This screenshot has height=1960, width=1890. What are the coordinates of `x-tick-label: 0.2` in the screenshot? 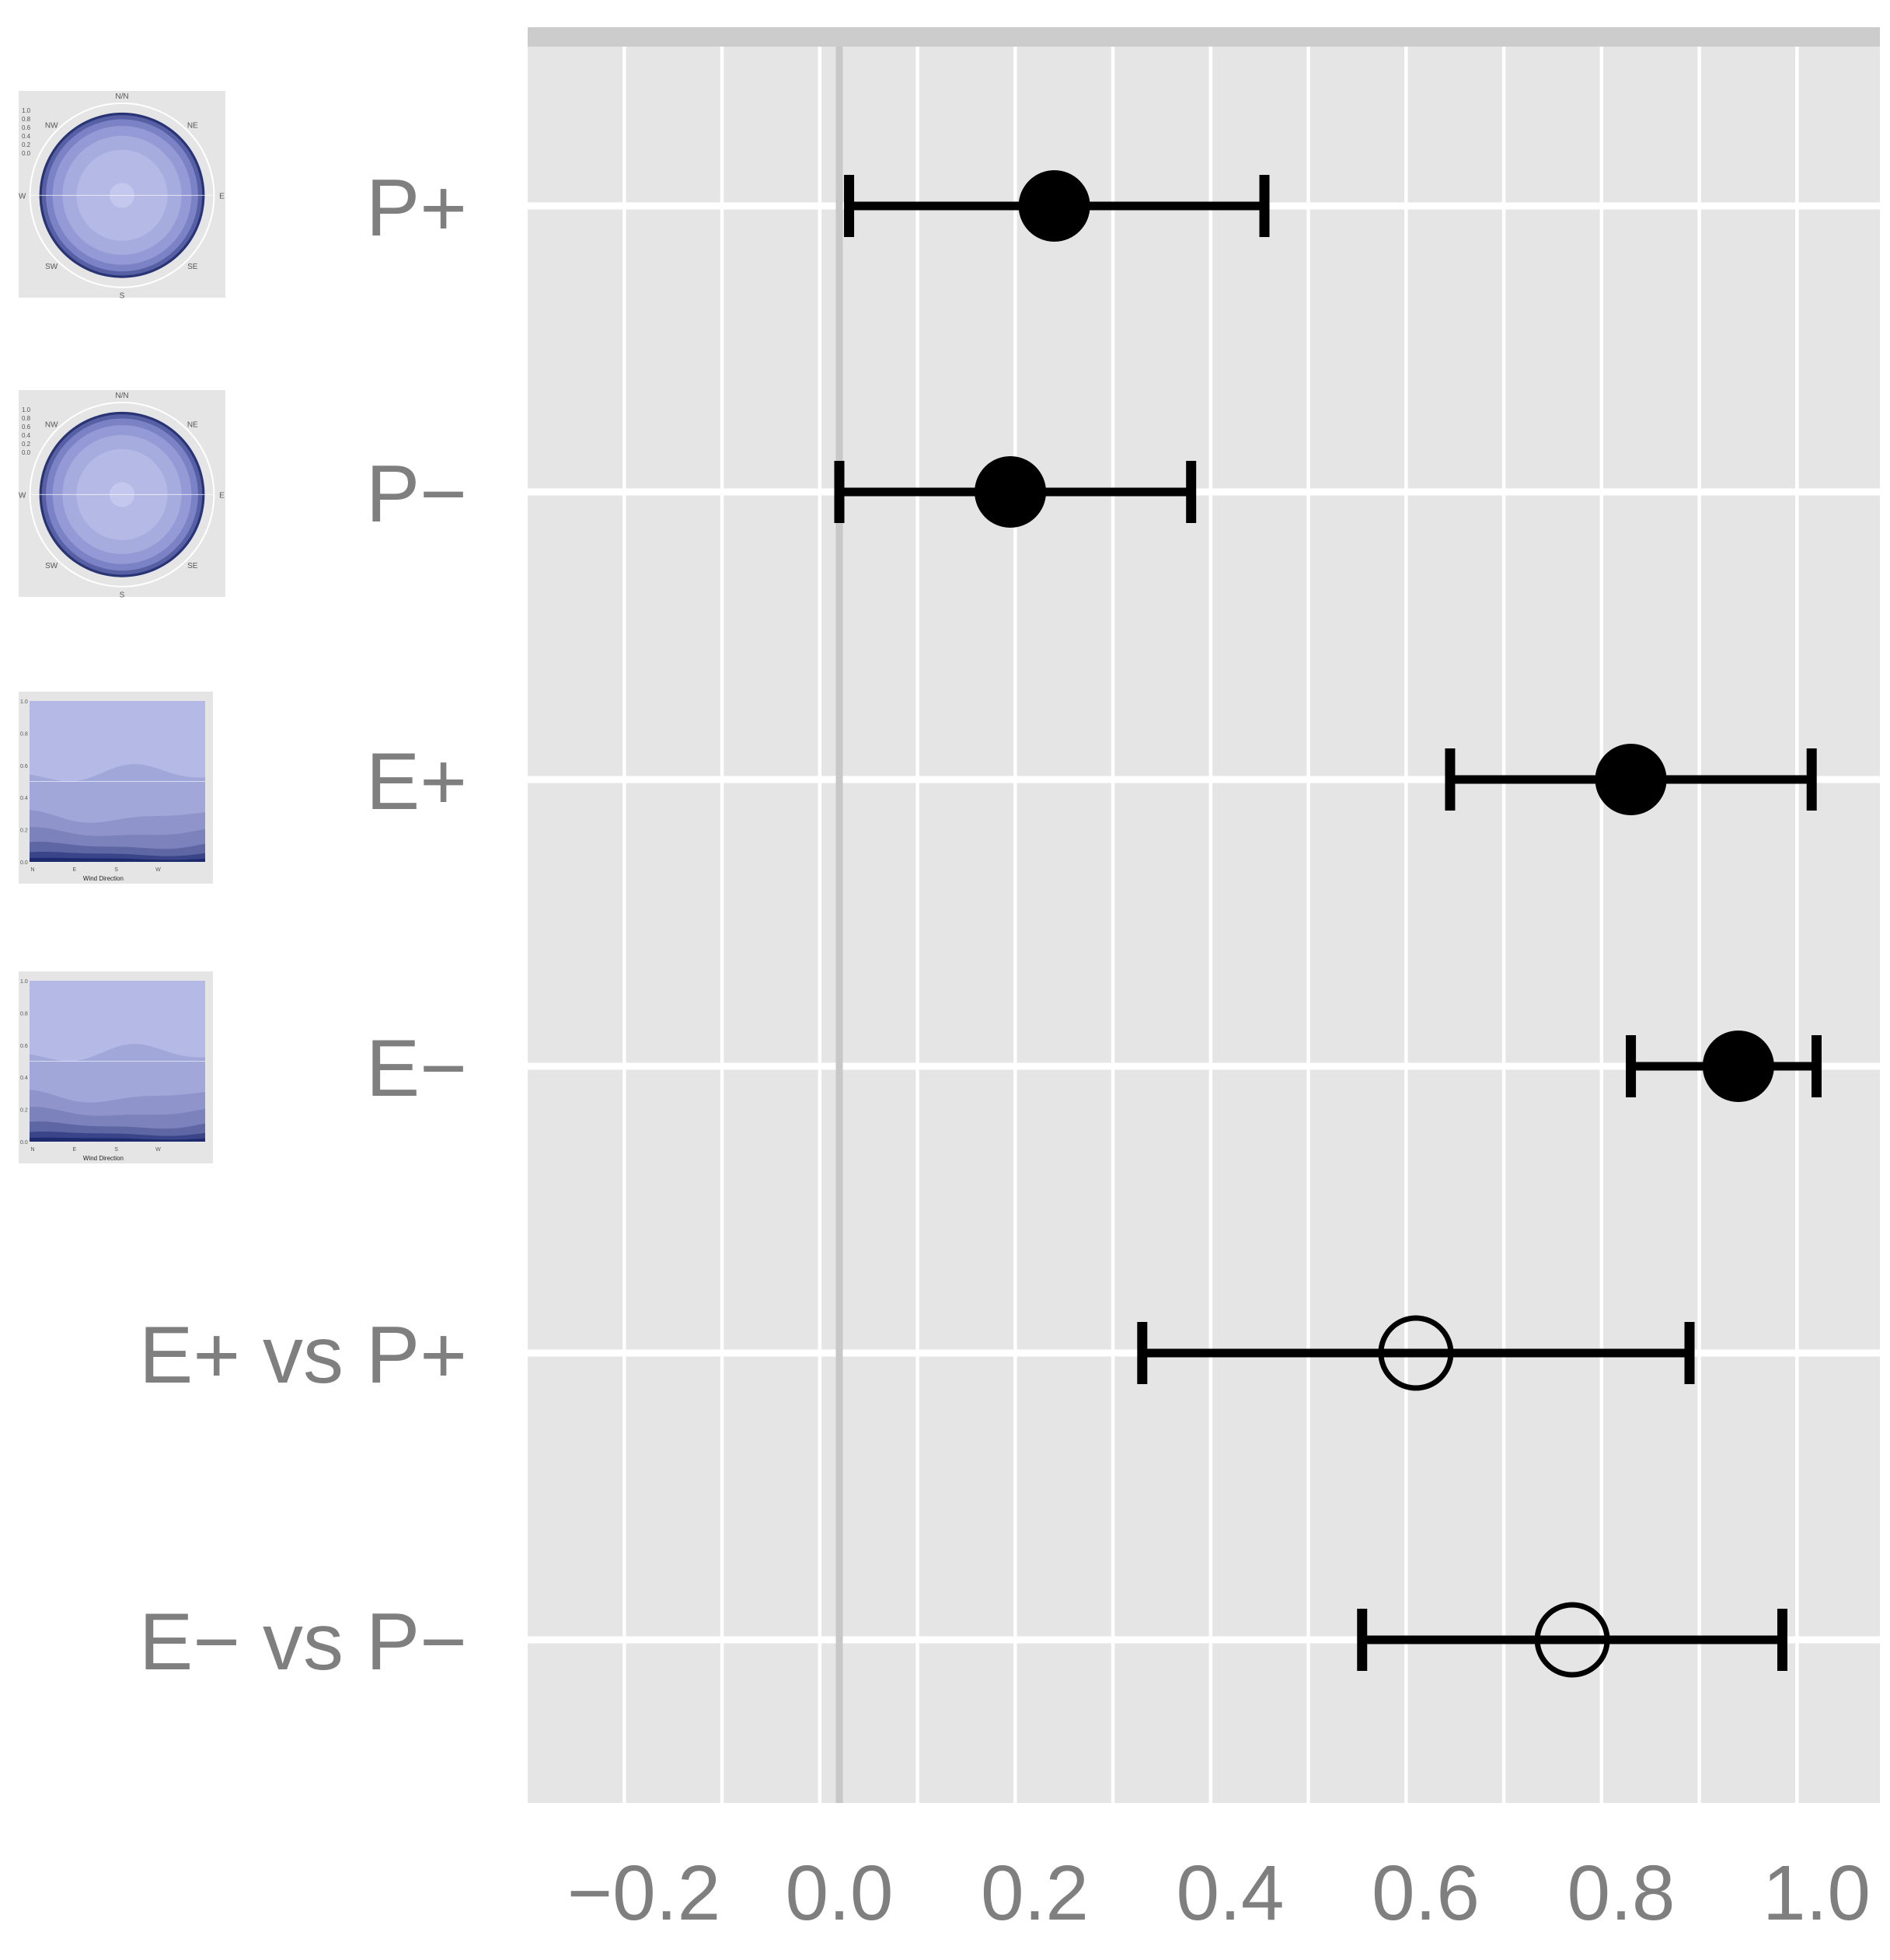 It's located at (1035, 1893).